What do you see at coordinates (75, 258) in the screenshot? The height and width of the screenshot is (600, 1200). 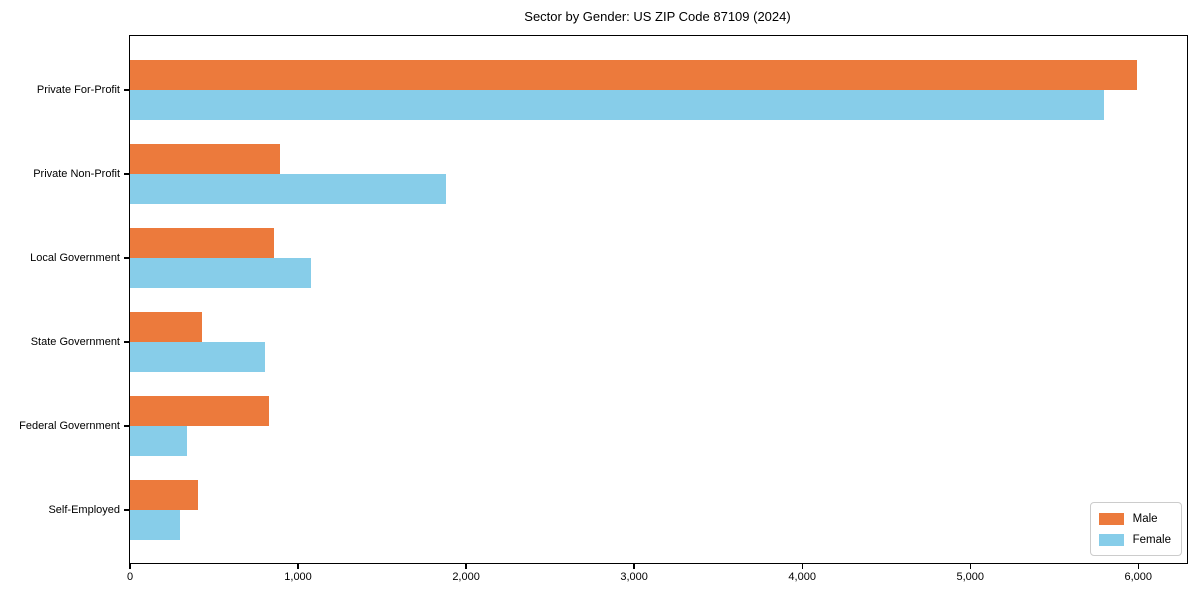 I see `y-tick-label-local-government: Local Government` at bounding box center [75, 258].